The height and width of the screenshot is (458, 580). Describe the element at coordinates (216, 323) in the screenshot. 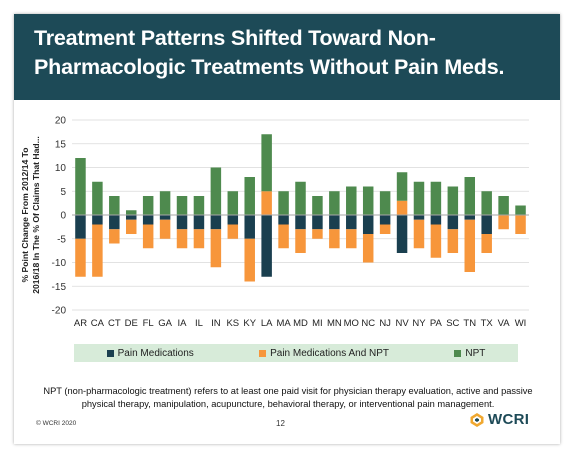

I see `x-tick-label: IN` at that location.